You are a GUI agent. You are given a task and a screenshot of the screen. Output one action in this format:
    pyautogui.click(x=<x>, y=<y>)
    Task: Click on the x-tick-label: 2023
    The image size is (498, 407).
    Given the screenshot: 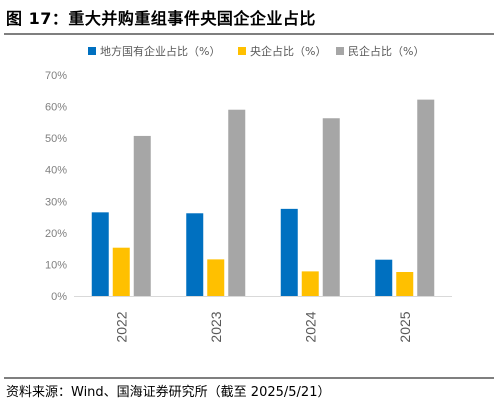 What is the action you would take?
    pyautogui.click(x=216, y=326)
    